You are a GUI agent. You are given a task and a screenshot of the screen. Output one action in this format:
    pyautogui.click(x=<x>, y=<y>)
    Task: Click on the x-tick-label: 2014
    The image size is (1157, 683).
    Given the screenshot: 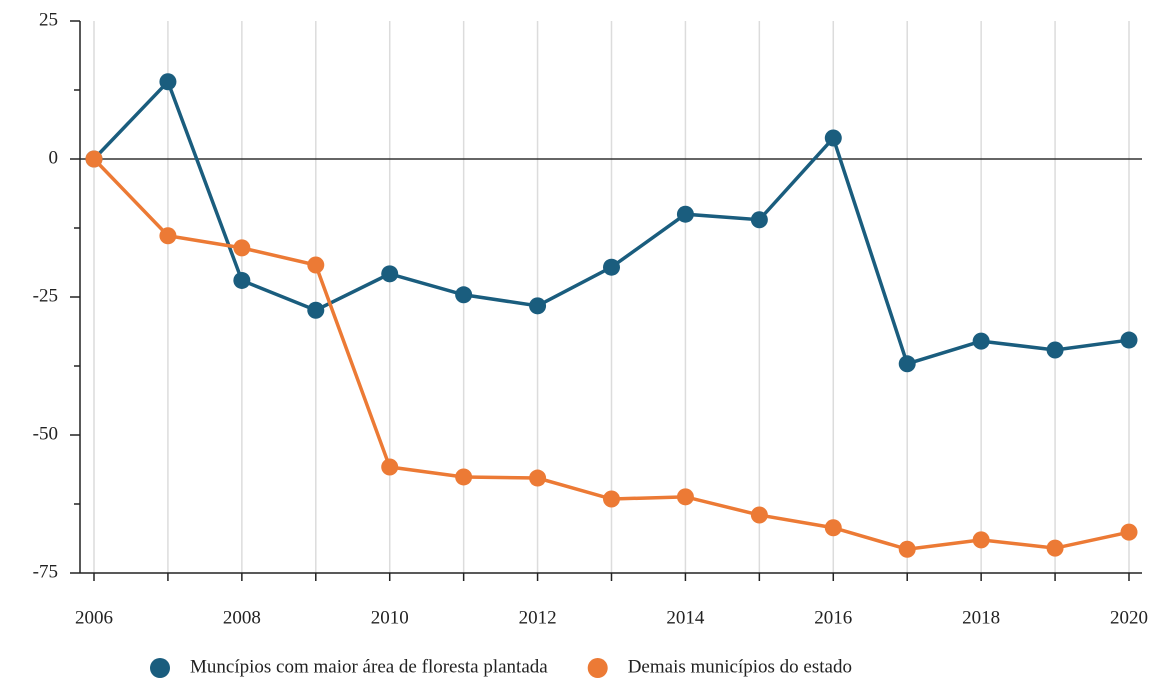 What is the action you would take?
    pyautogui.click(x=685, y=617)
    